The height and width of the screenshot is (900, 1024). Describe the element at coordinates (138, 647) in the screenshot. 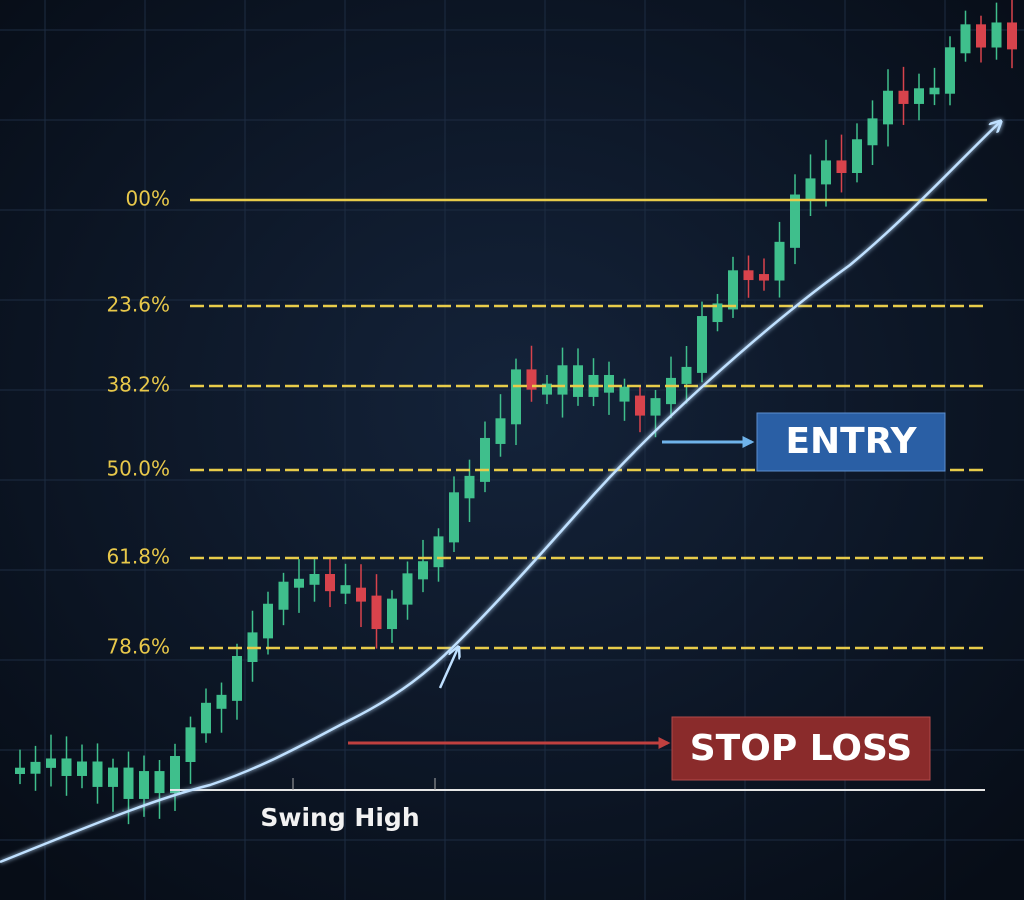

I see `fib-label: 78.6%` at that location.